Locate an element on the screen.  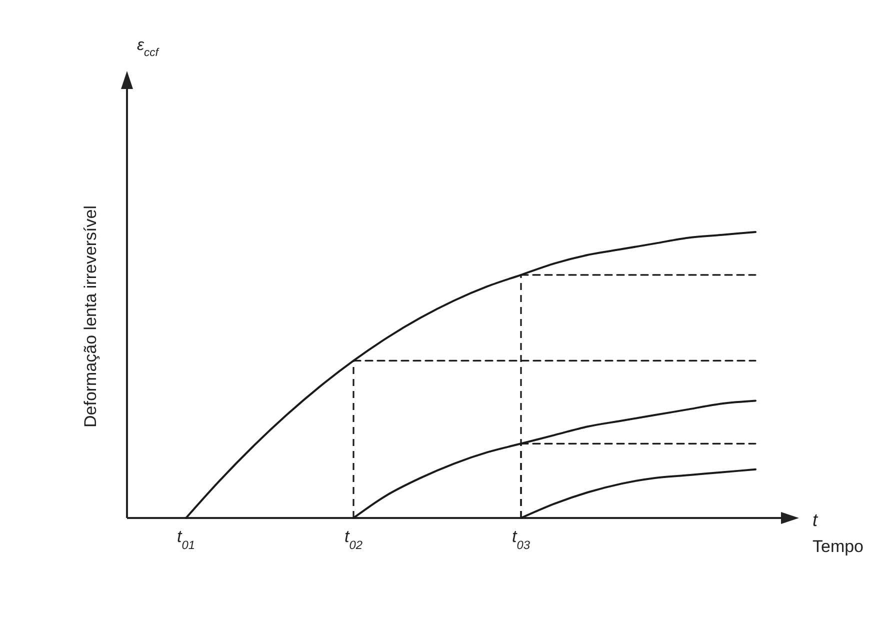
y-axis-title: Deformação lenta irreversível is located at coordinates (90, 316).